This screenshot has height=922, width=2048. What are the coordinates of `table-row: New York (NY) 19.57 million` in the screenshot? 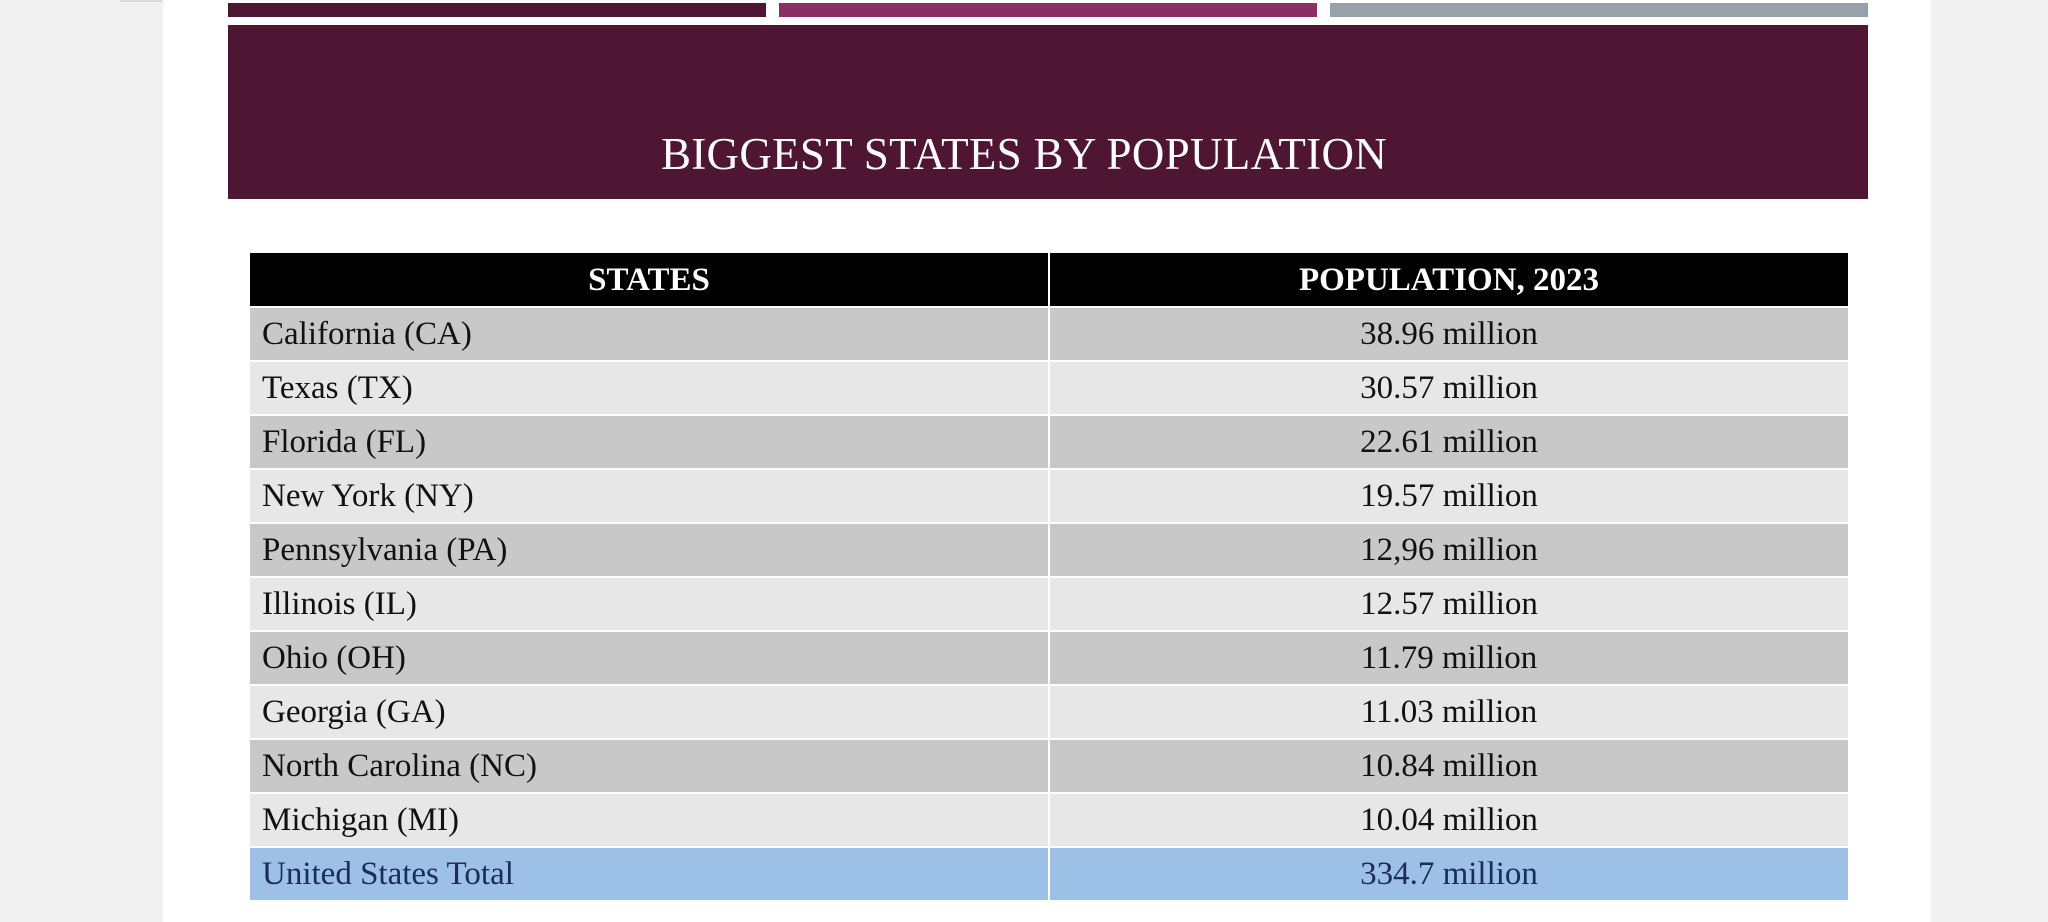 It's located at (1049, 496).